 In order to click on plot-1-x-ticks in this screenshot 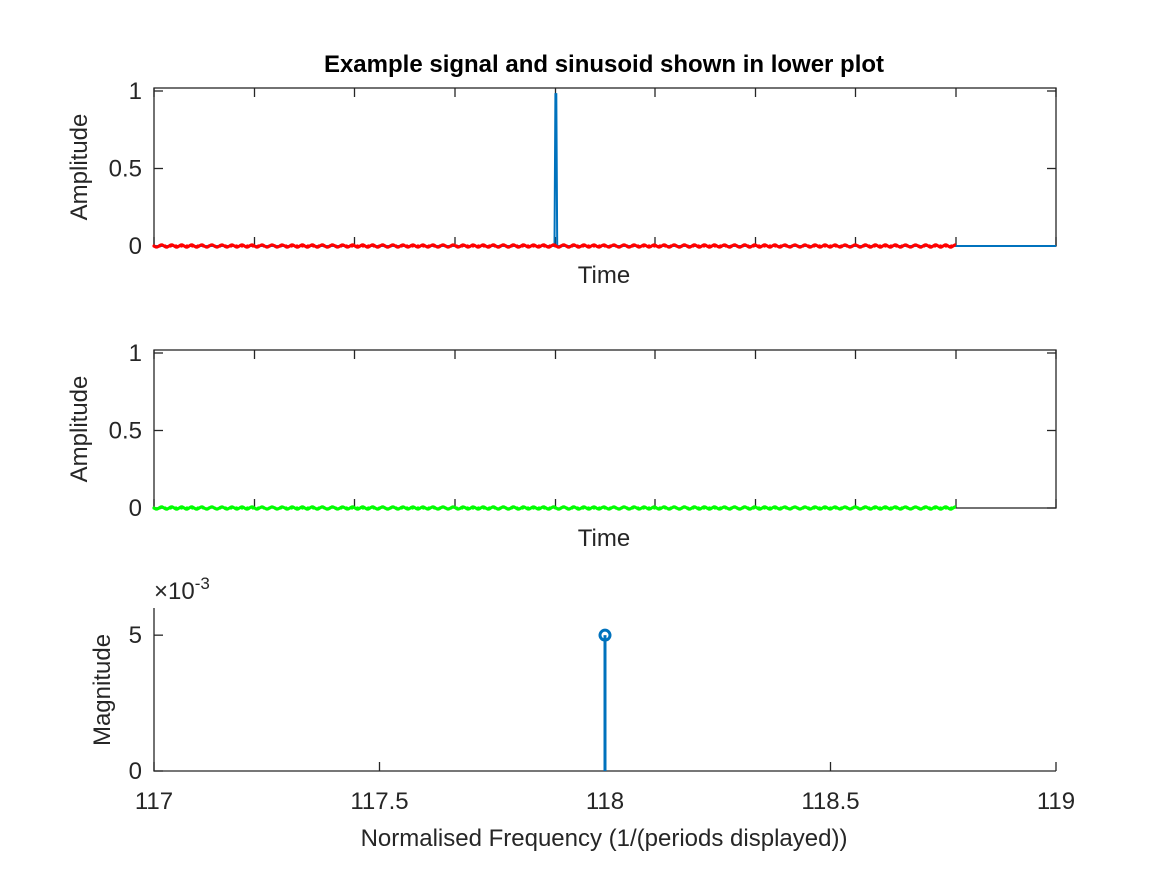, I will do `click(605, 167)`.